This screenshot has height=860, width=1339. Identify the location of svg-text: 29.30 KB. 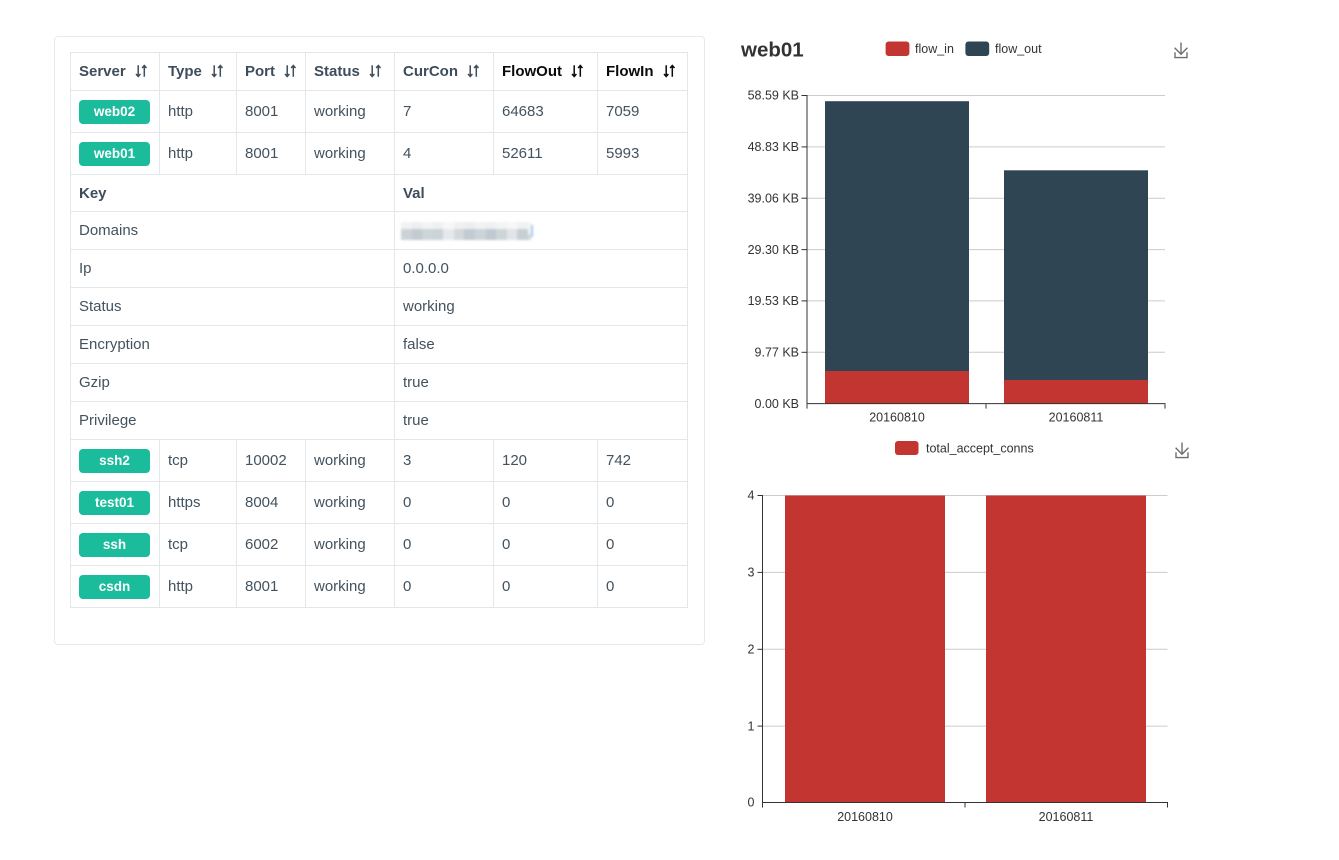
(773, 250).